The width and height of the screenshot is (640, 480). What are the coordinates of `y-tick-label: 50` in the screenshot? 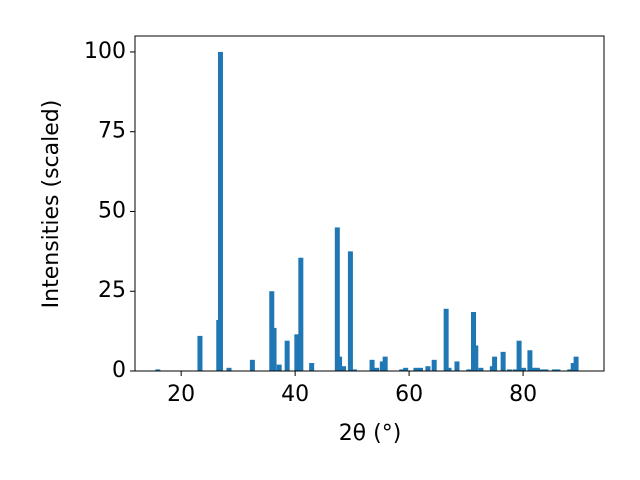 It's located at (112, 210).